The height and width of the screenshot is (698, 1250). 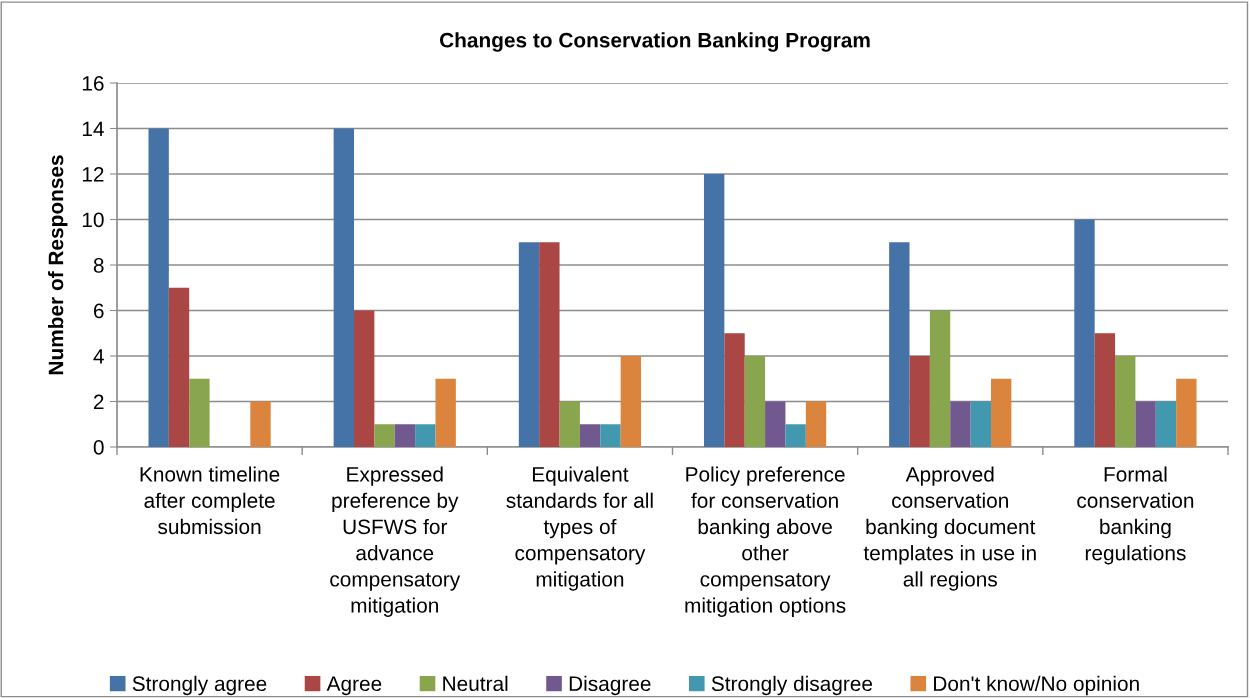 I want to click on x-tick-label: Known timeline after complete submission, so click(x=210, y=500).